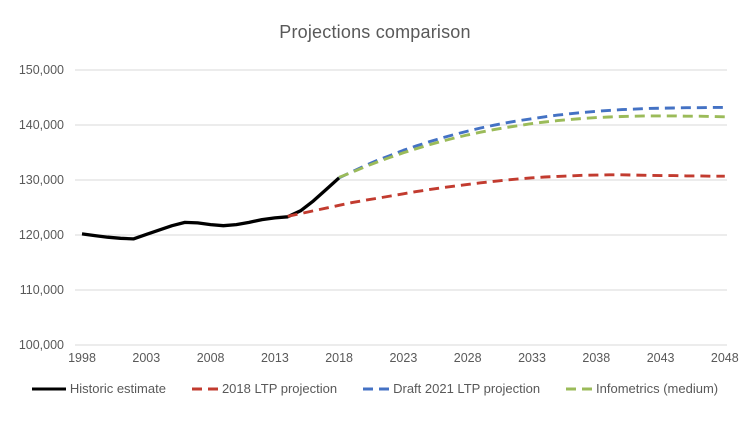 The image size is (750, 423). I want to click on x-tick-label: 2003, so click(146, 358).